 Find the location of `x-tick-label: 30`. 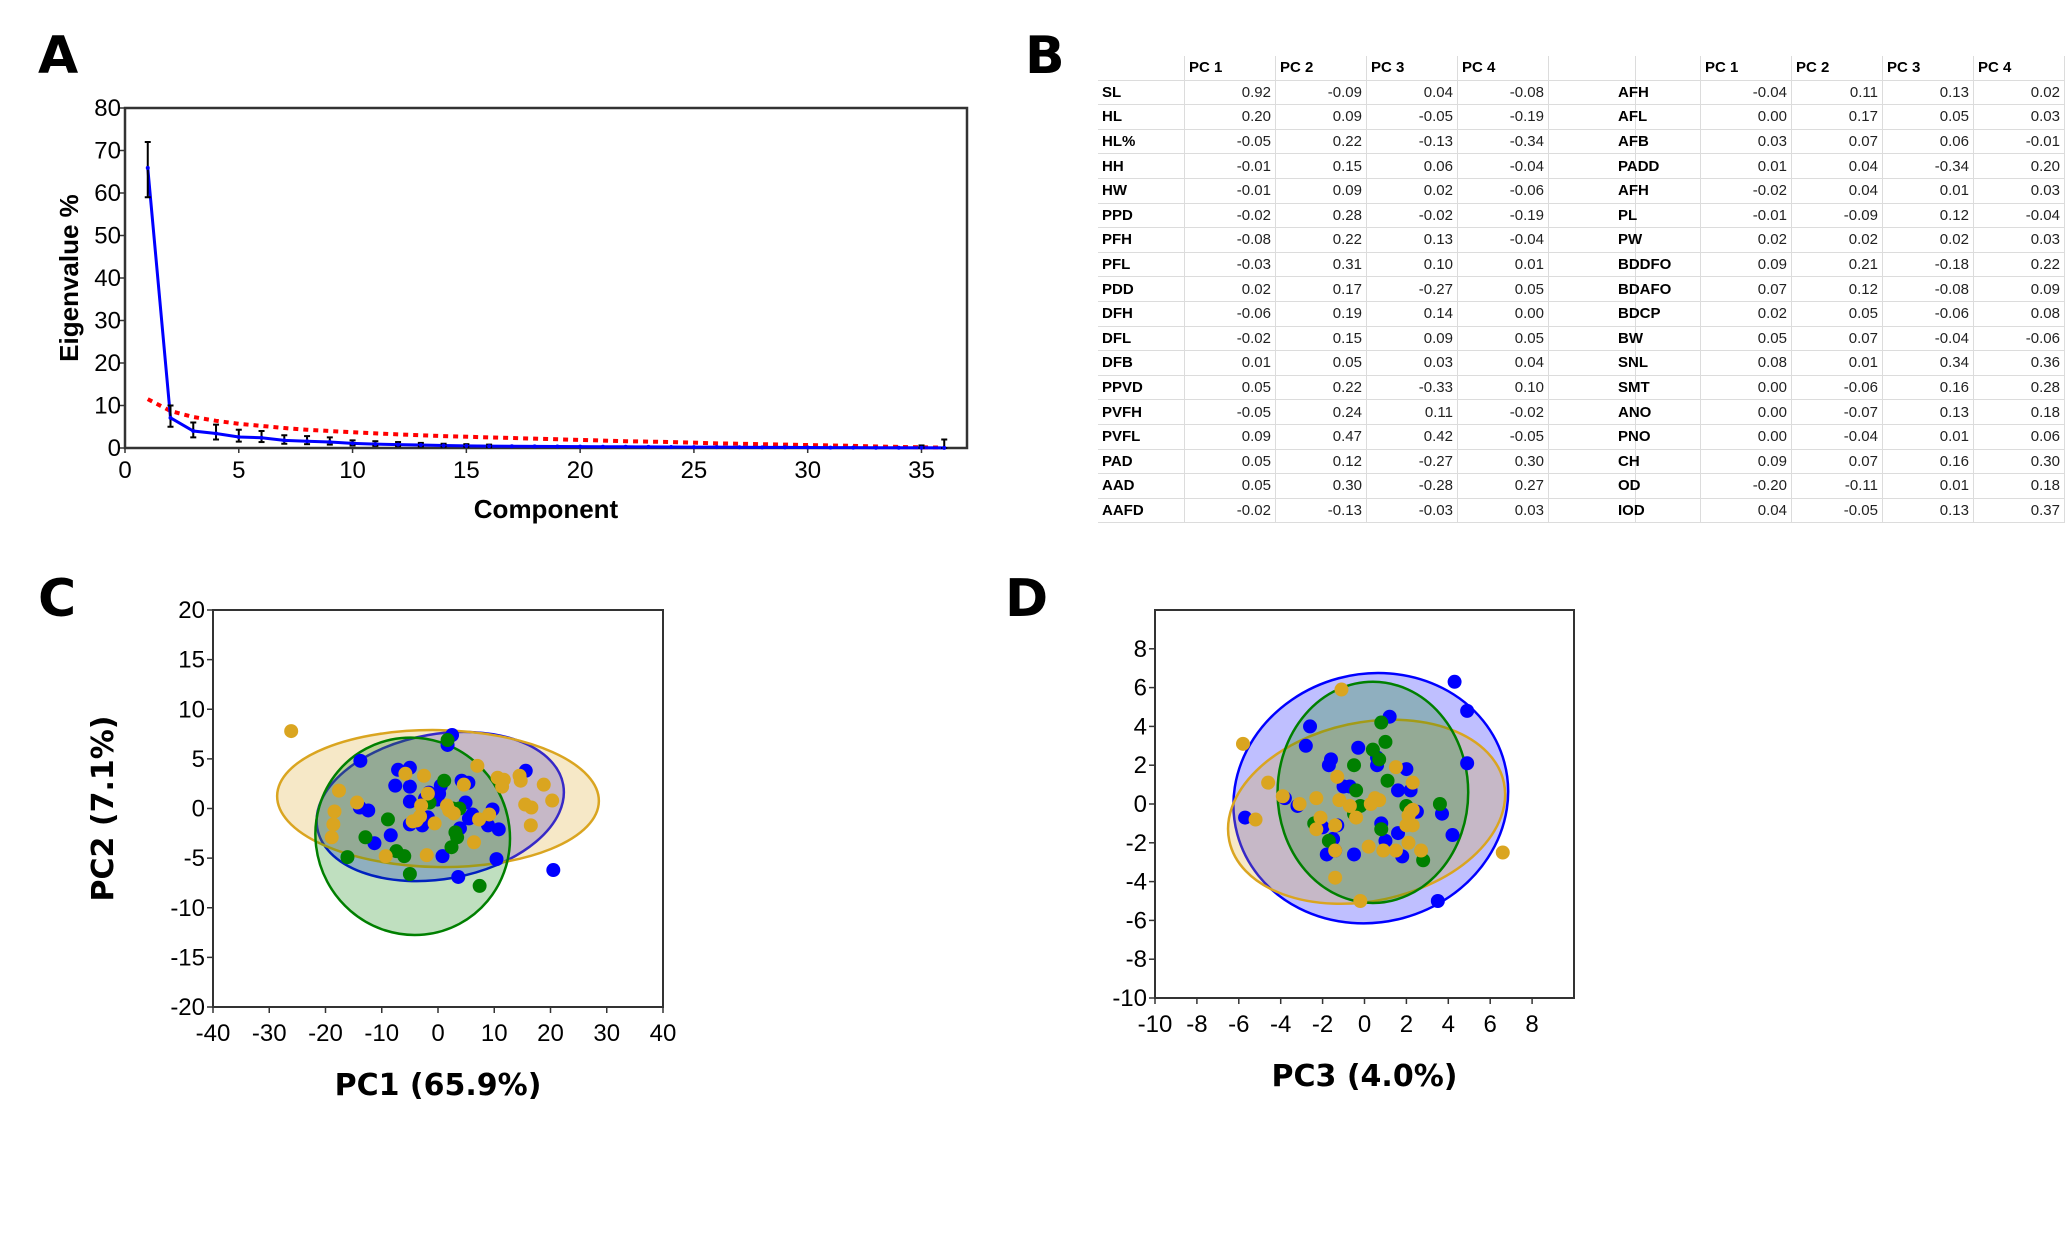

x-tick-label: 30 is located at coordinates (807, 470).